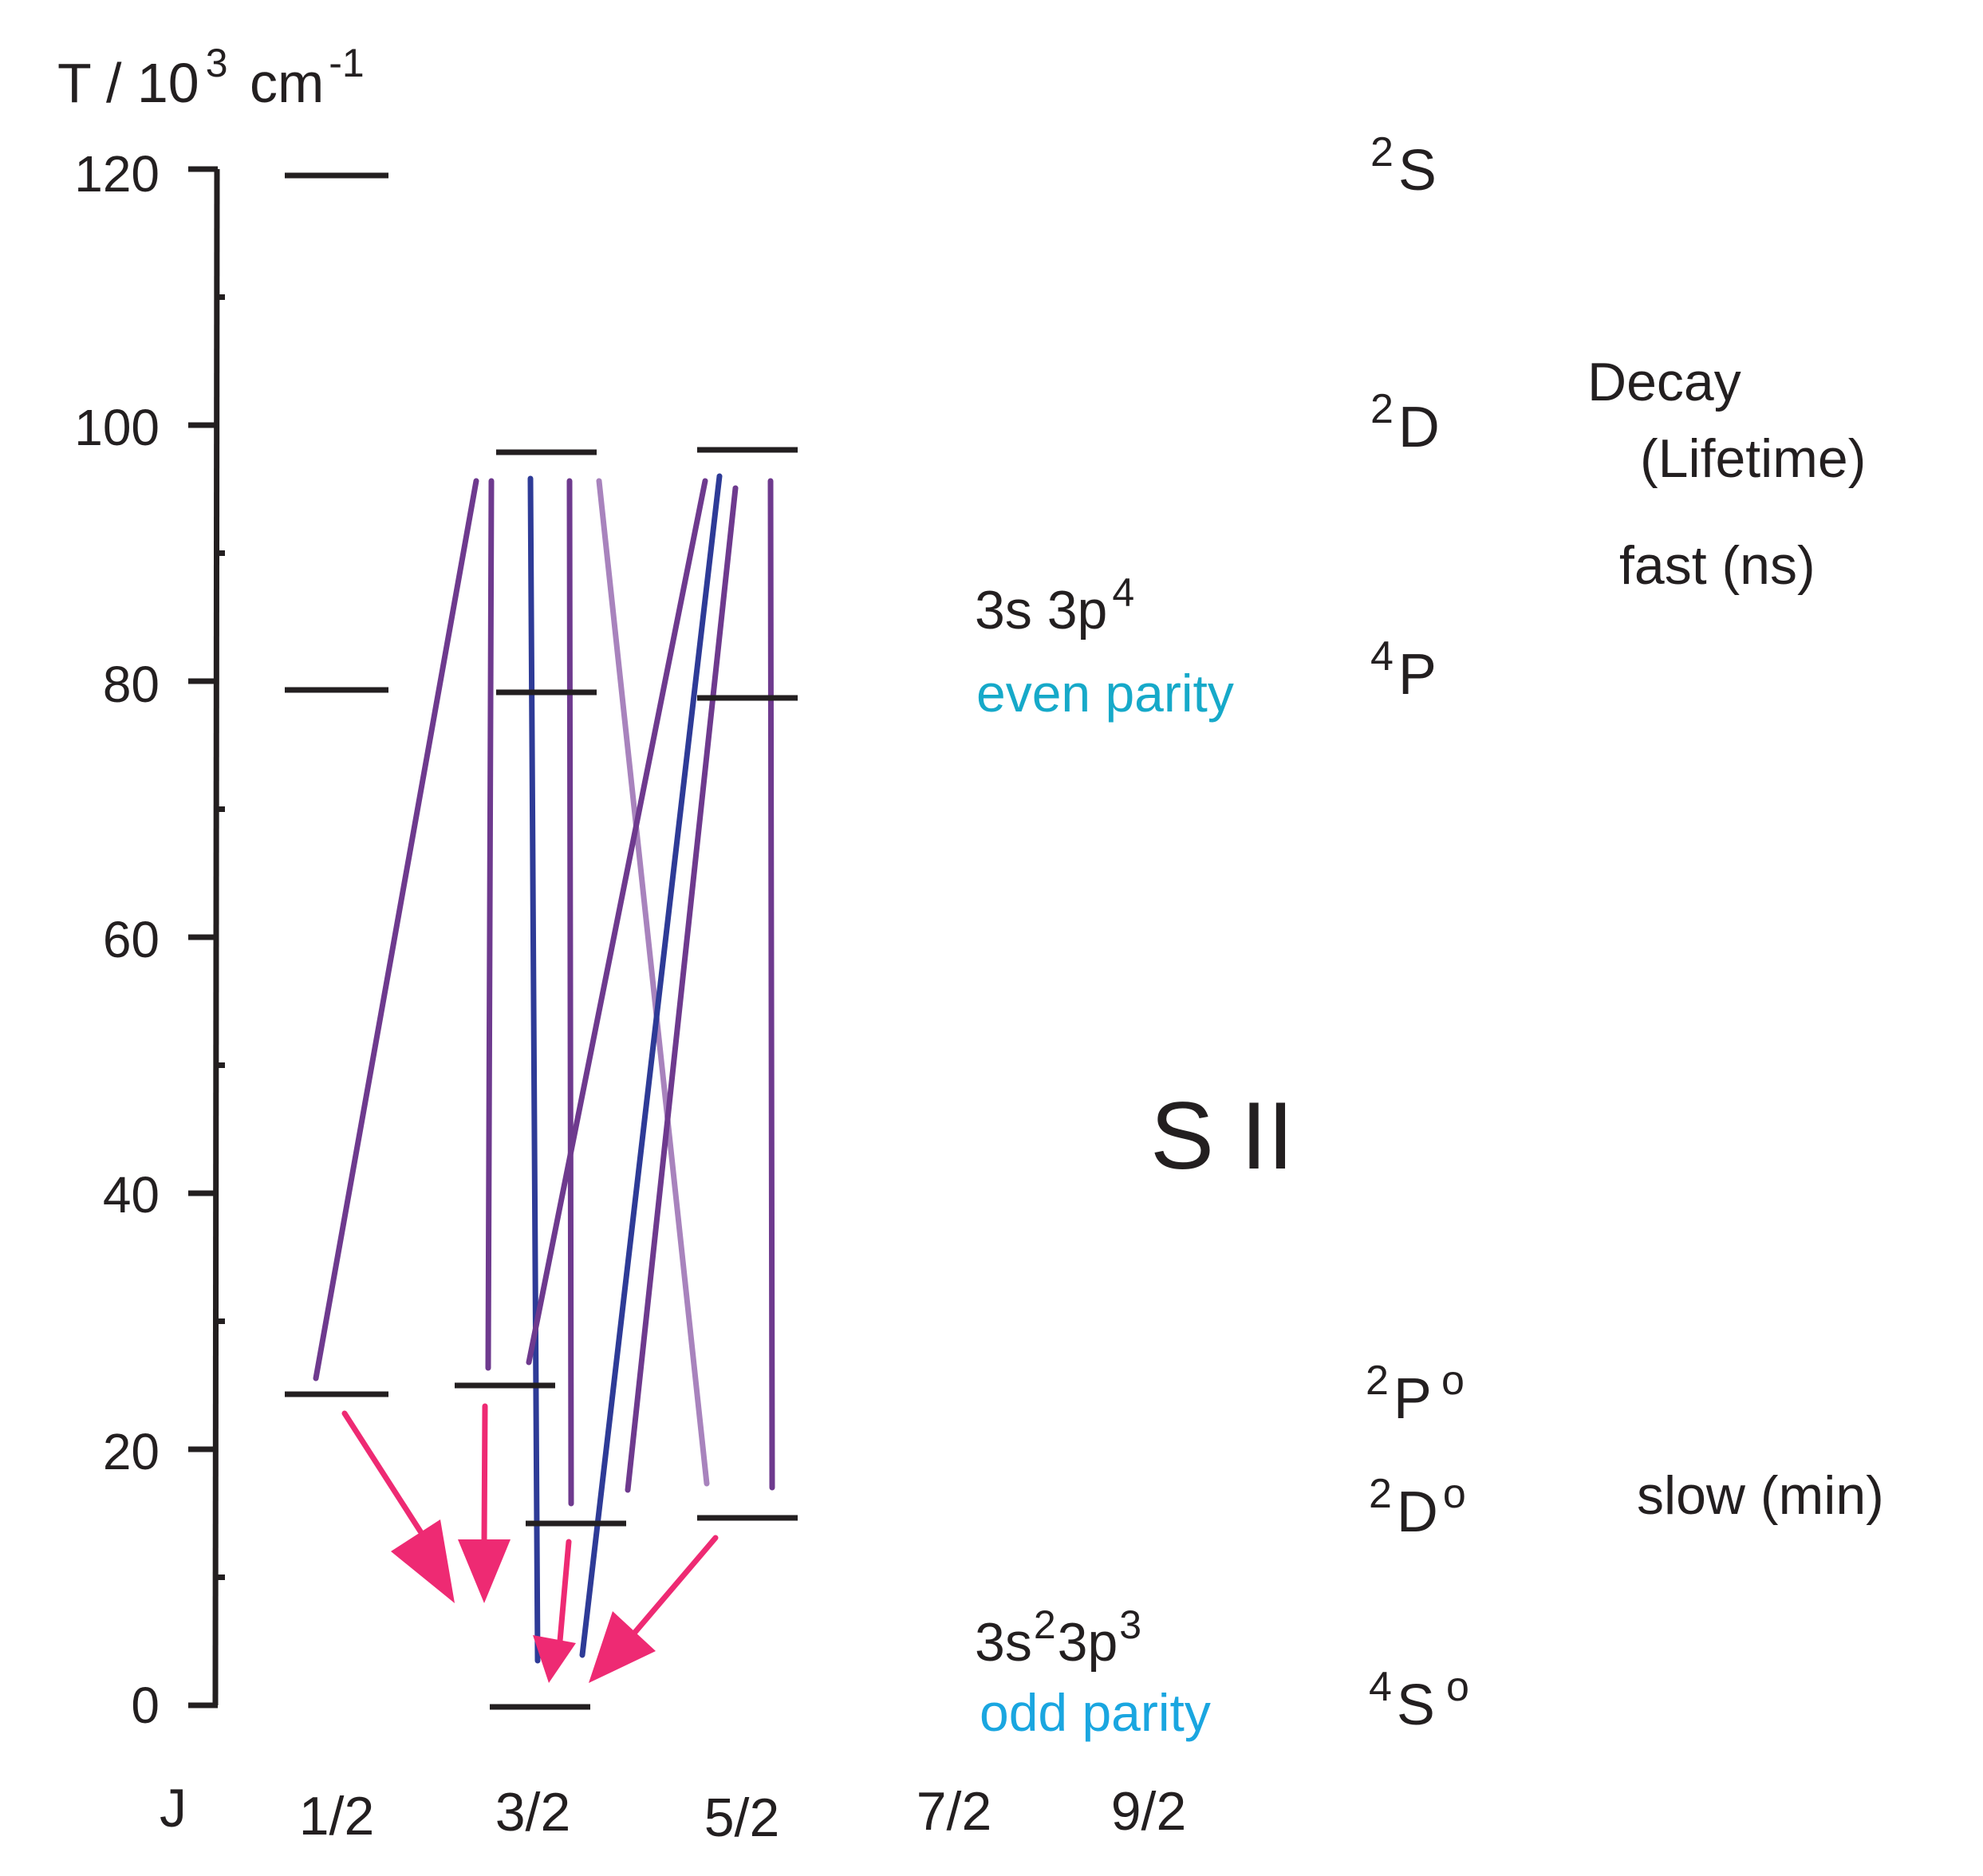 This screenshot has height=1876, width=1983. Describe the element at coordinates (1735, 939) in the screenshot. I see `decay-annotations: Decay (Lifetime) fast (ns) slow (min)` at that location.